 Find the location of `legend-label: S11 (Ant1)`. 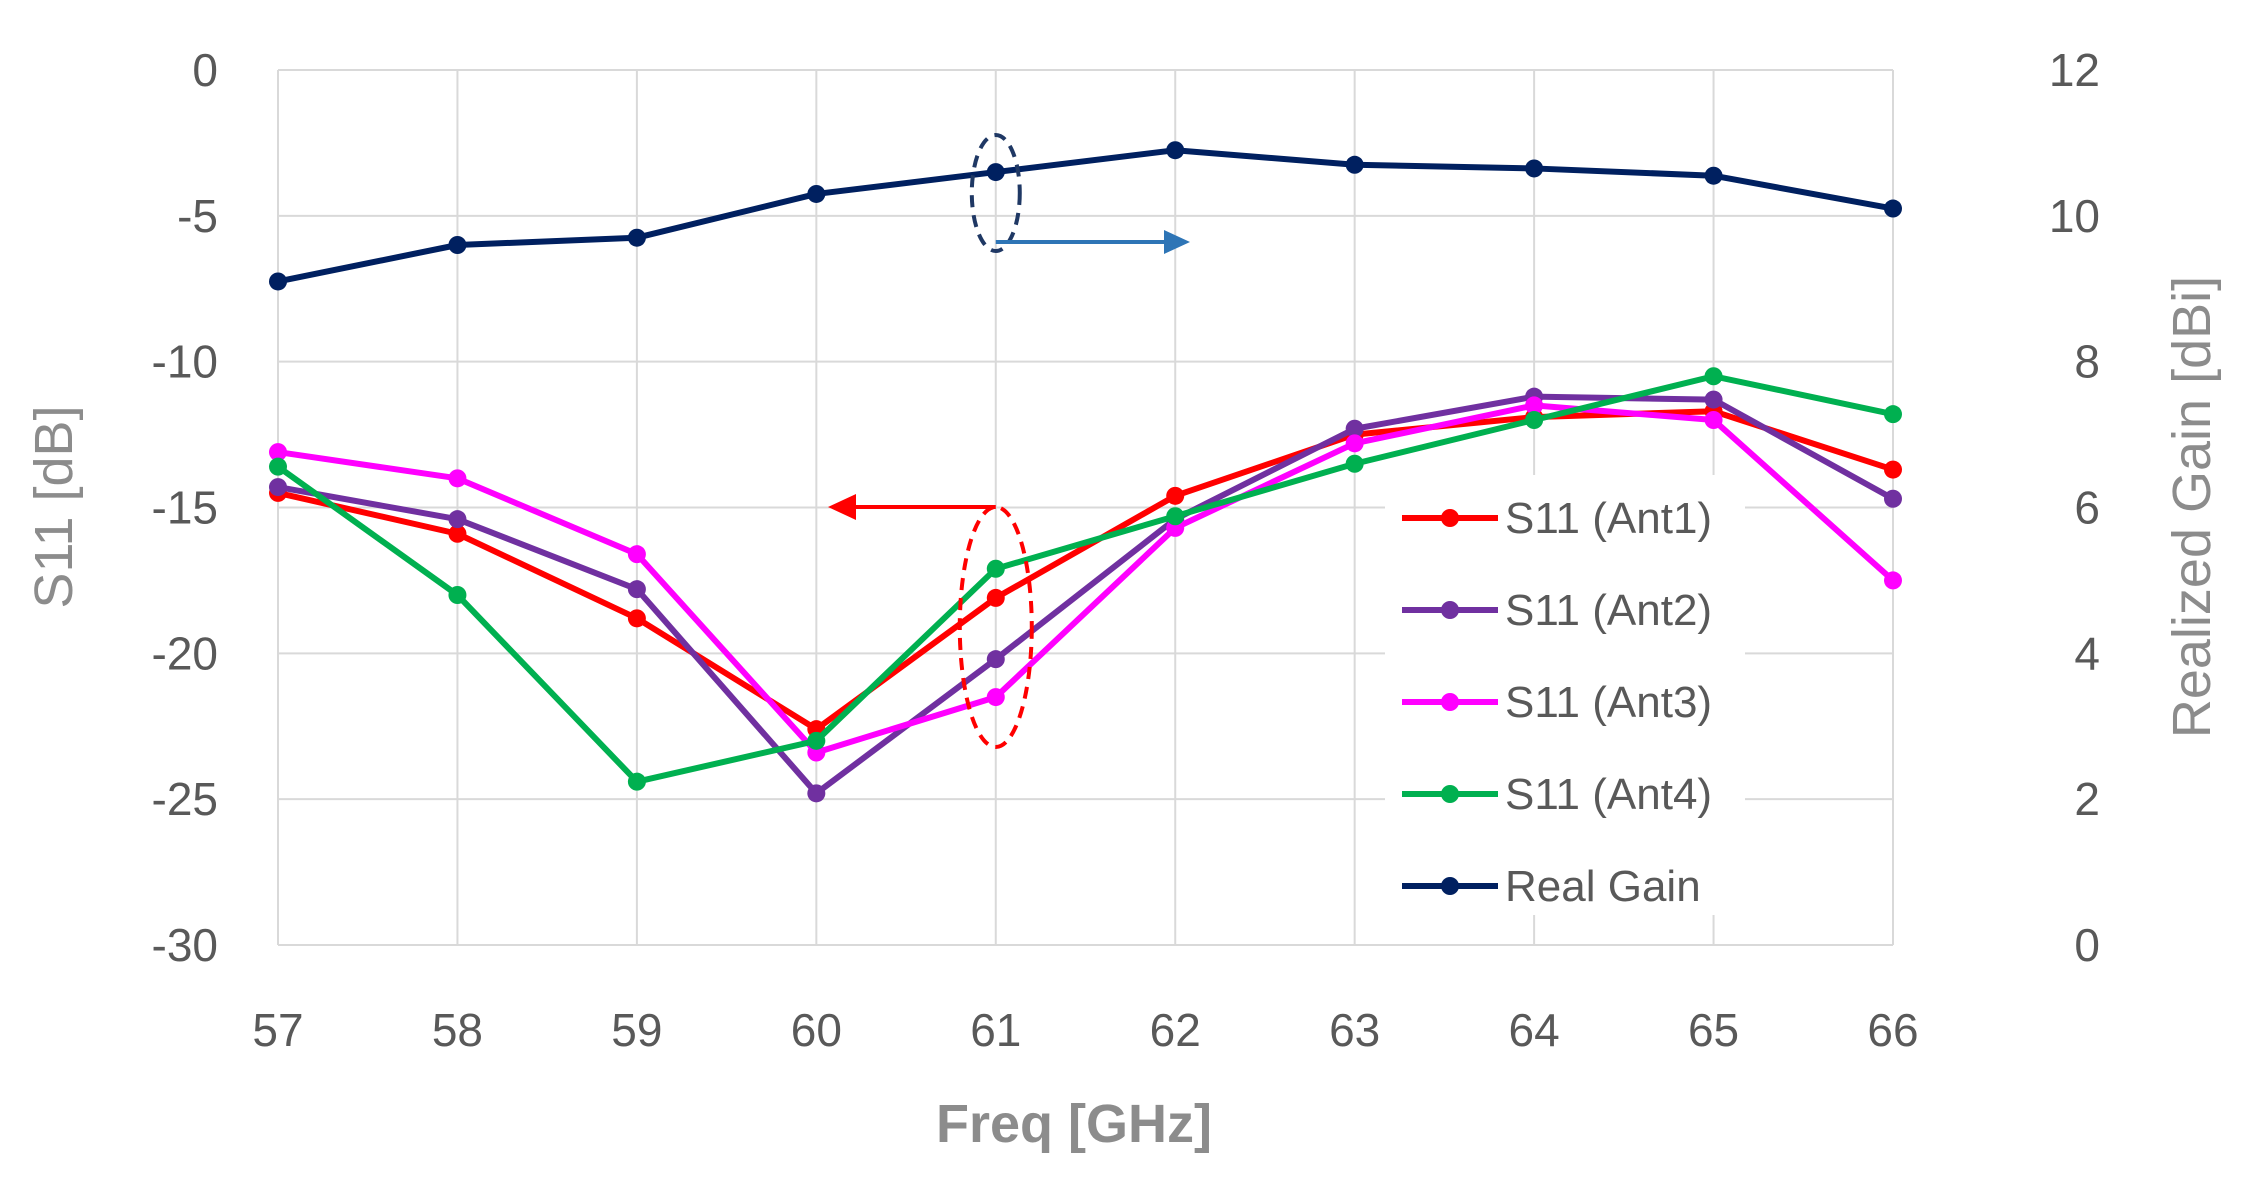

legend-label: S11 (Ant1) is located at coordinates (1608, 518).